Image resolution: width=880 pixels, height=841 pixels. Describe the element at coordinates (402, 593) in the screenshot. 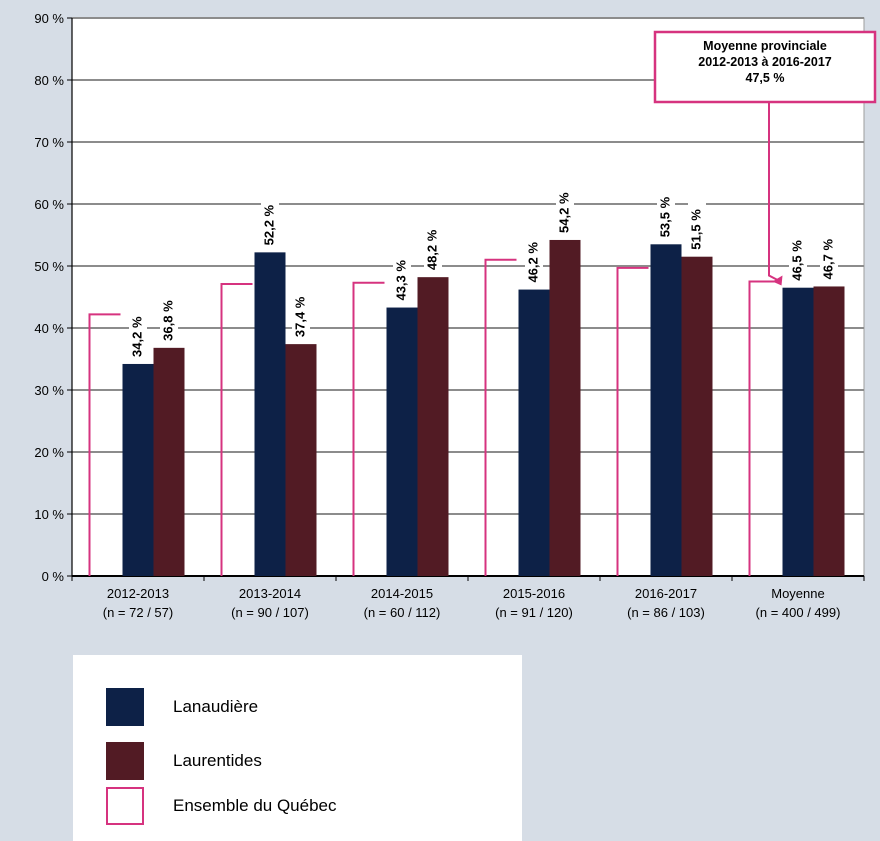

I see `x-tick-label: 2014-2015` at that location.